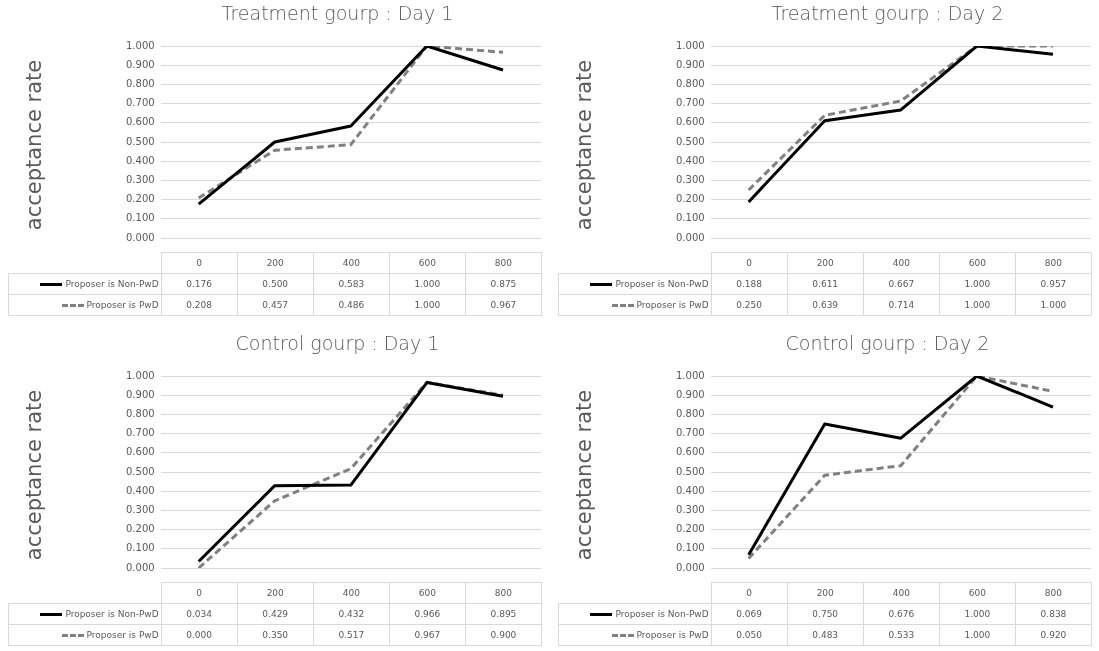 The width and height of the screenshot is (1099, 651). Describe the element at coordinates (351, 284) in the screenshot. I see `data-label: 0.583` at that location.